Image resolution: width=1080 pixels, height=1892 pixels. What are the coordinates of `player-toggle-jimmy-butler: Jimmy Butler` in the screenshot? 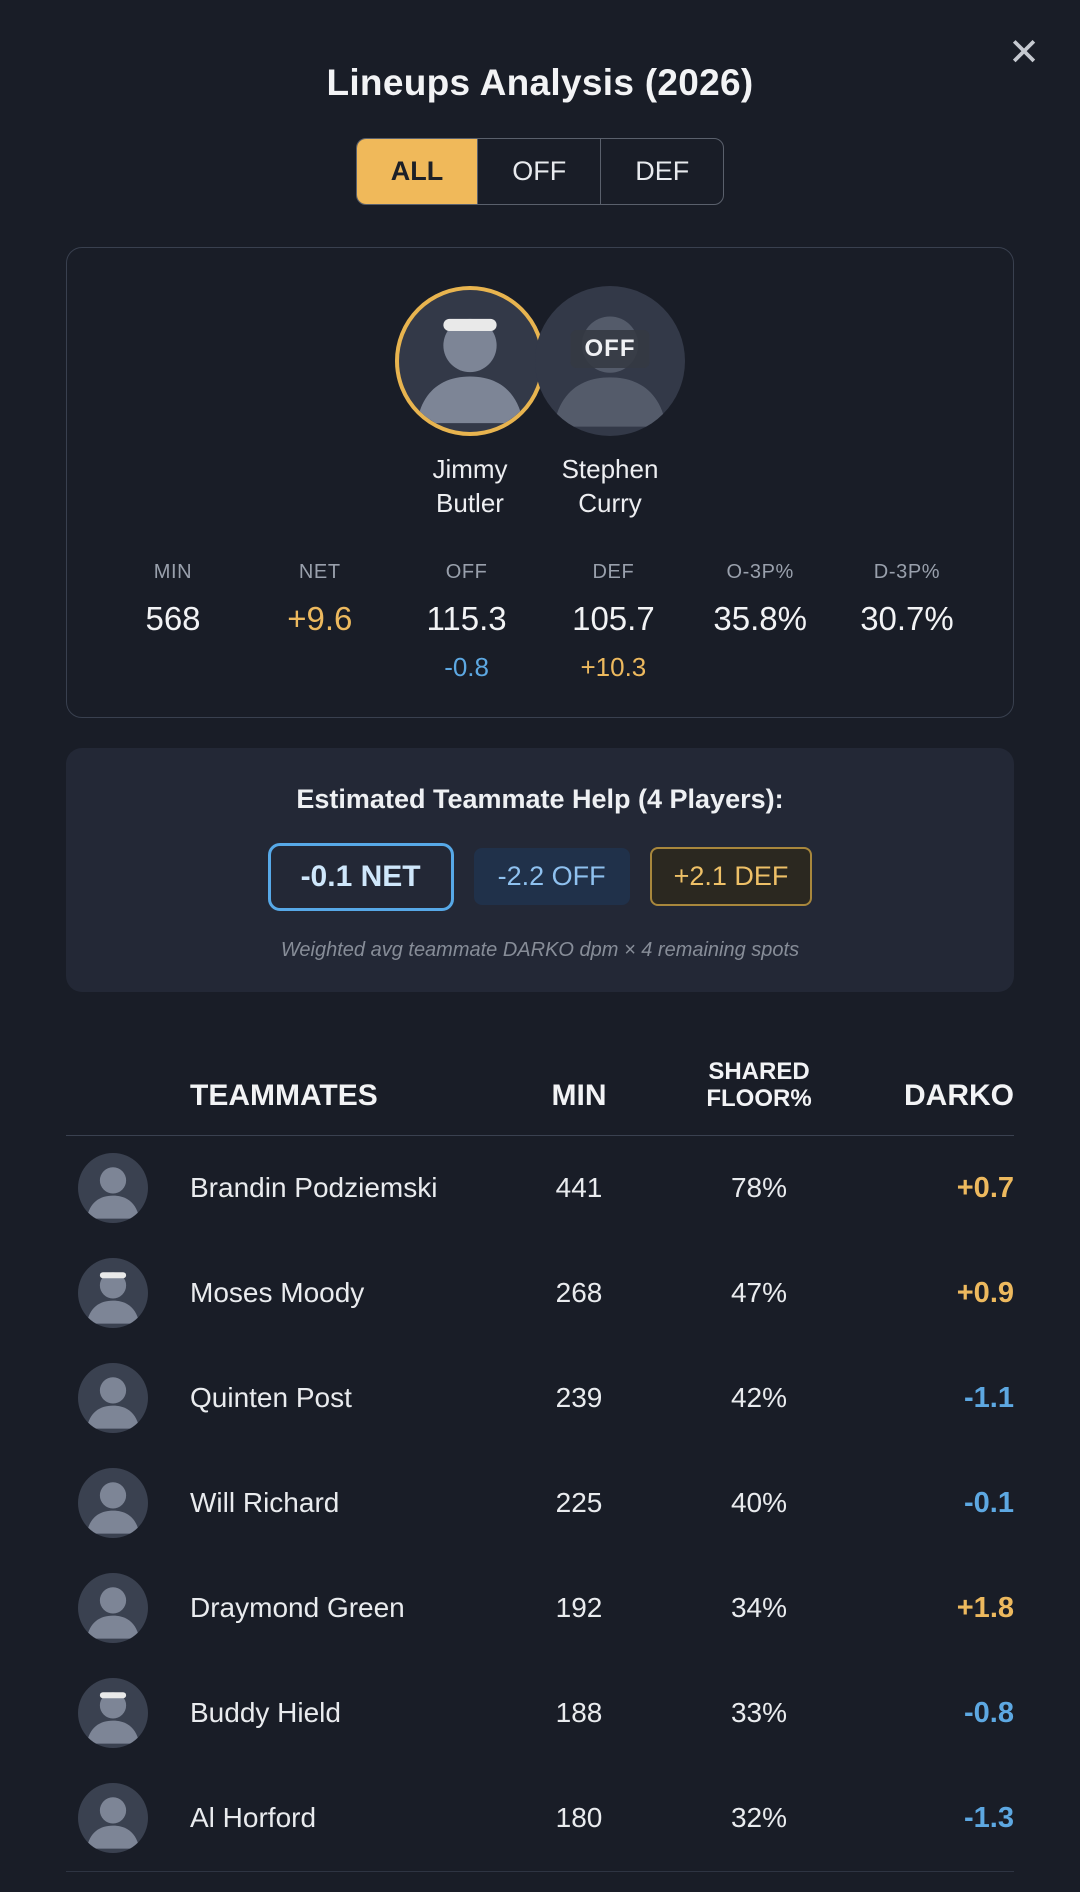 It's located at (470, 403).